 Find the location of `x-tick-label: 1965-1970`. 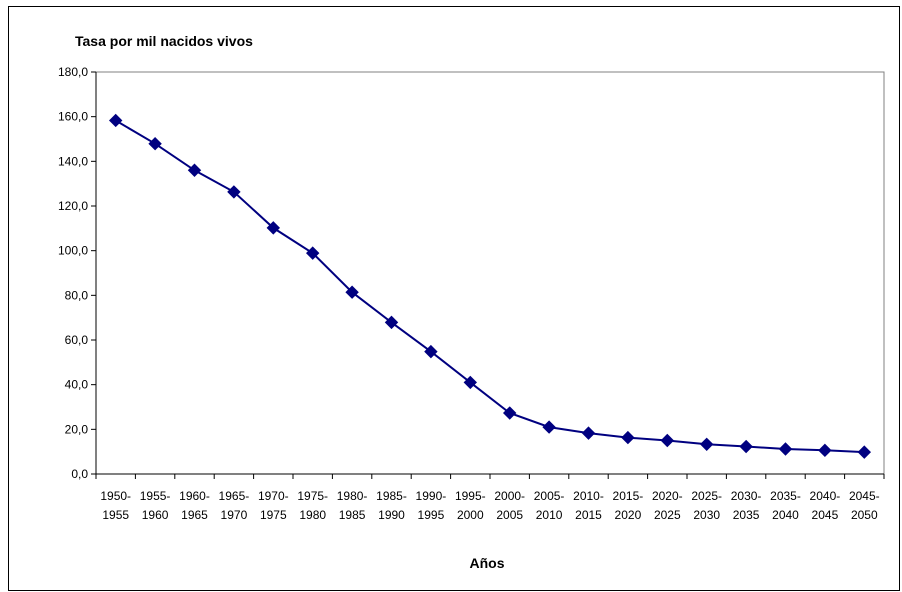

x-tick-label: 1965-1970 is located at coordinates (234, 505).